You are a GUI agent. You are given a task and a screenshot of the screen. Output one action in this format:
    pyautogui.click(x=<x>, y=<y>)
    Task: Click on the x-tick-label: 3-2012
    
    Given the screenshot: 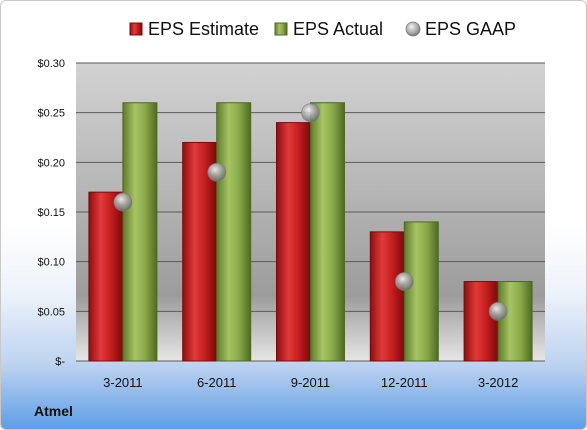 What is the action you would take?
    pyautogui.click(x=498, y=382)
    